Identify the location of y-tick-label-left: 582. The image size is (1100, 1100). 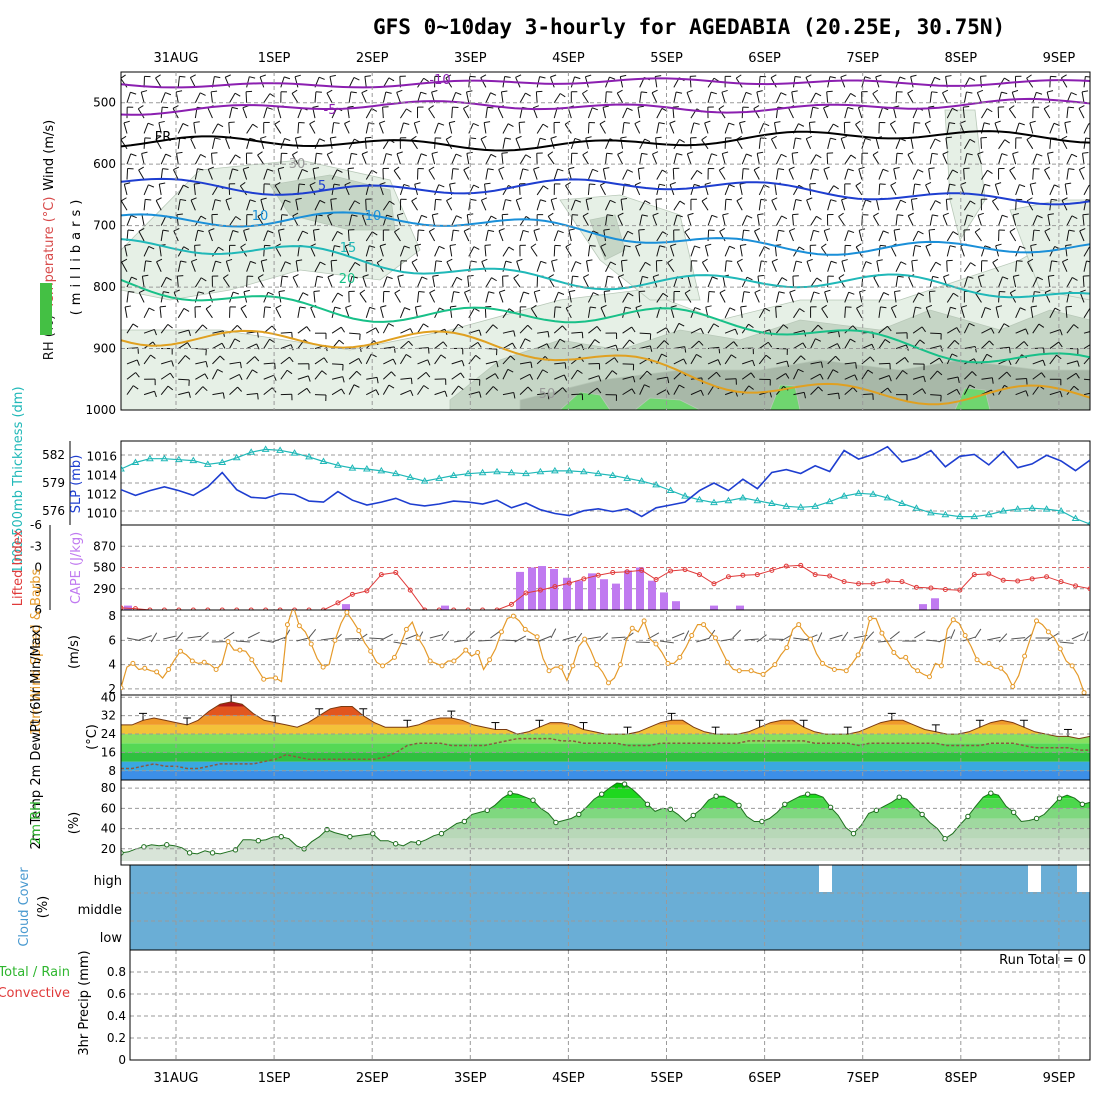
(53, 455).